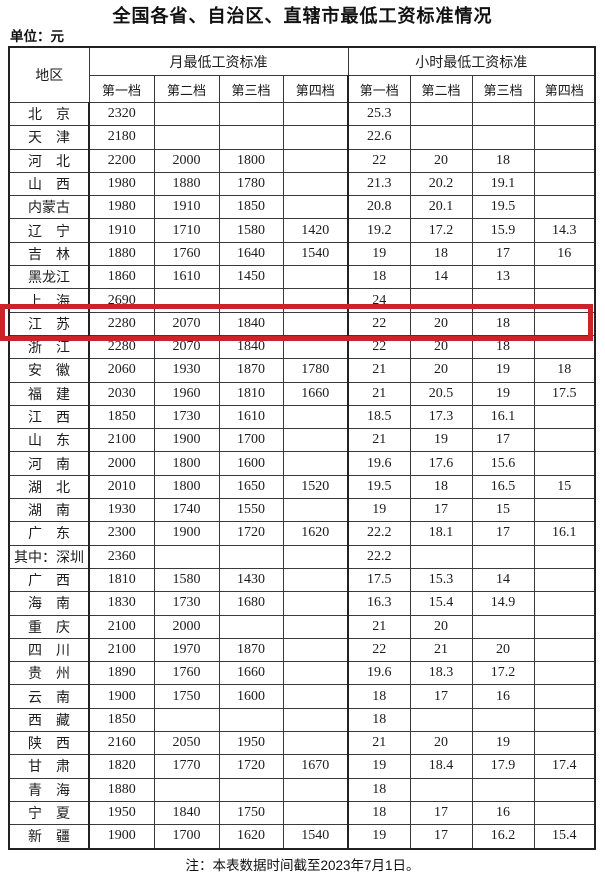 This screenshot has width=605, height=878. Describe the element at coordinates (302, 580) in the screenshot. I see `table-row: 广 西 1810 1580 1430 17.5 15.3 14` at that location.